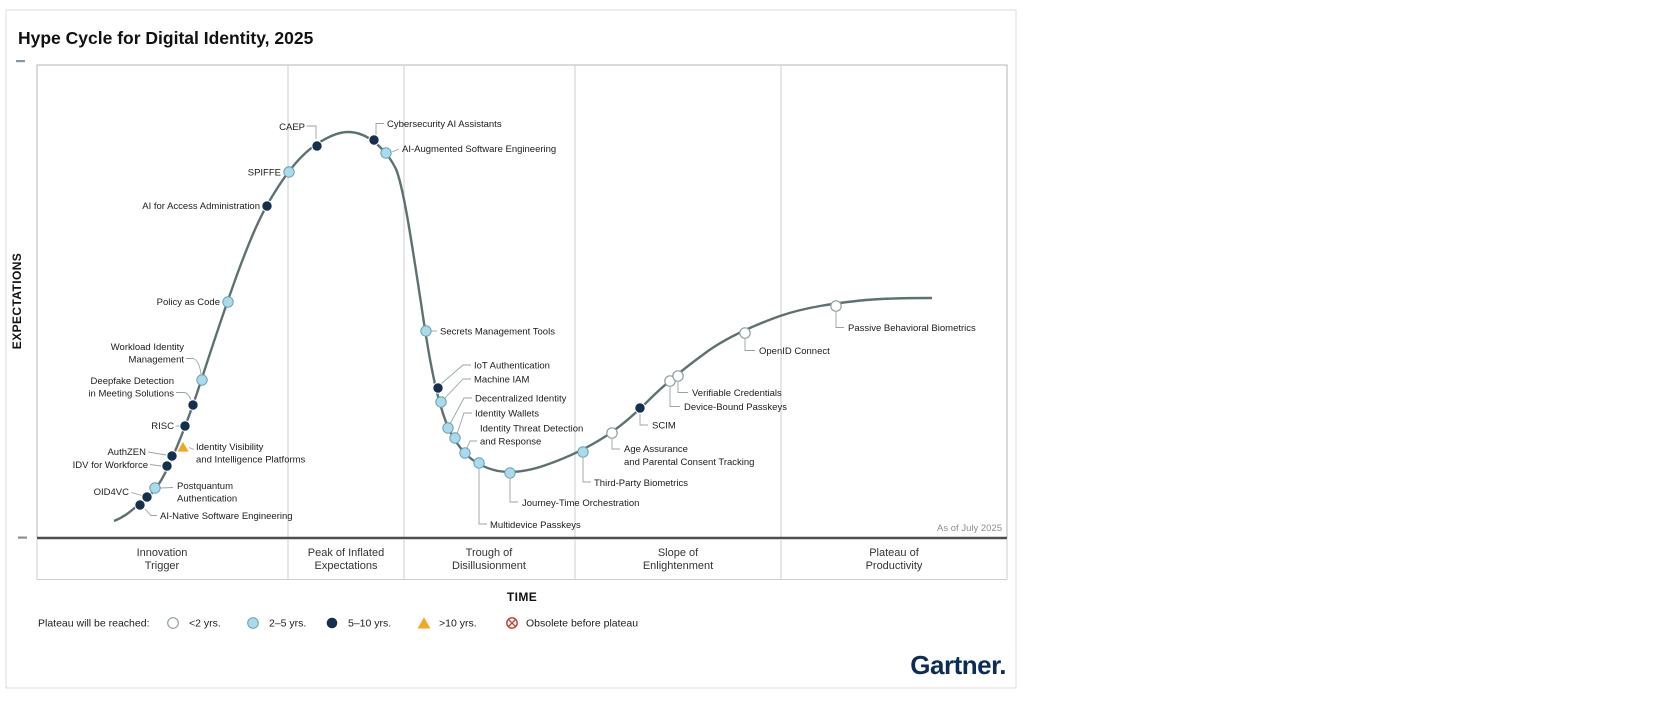 The width and height of the screenshot is (1661, 702). I want to click on legend-obsolete-icon, so click(512, 623).